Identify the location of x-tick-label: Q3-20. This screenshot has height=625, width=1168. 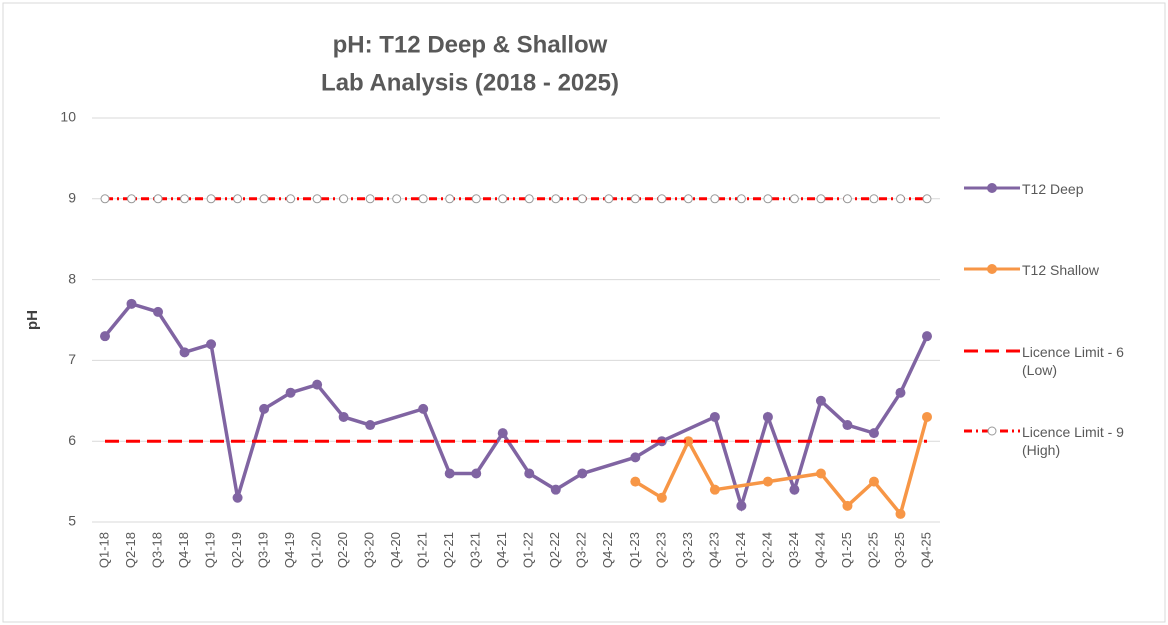
(369, 550).